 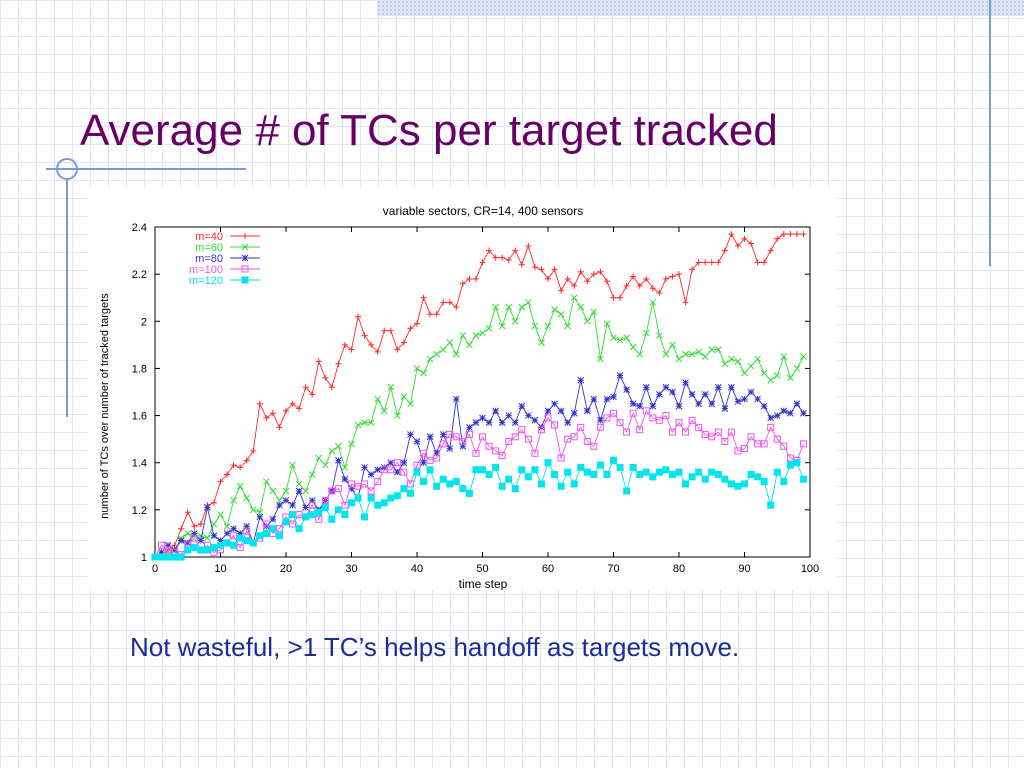 I want to click on legend-label-4: m=100, so click(x=206, y=270).